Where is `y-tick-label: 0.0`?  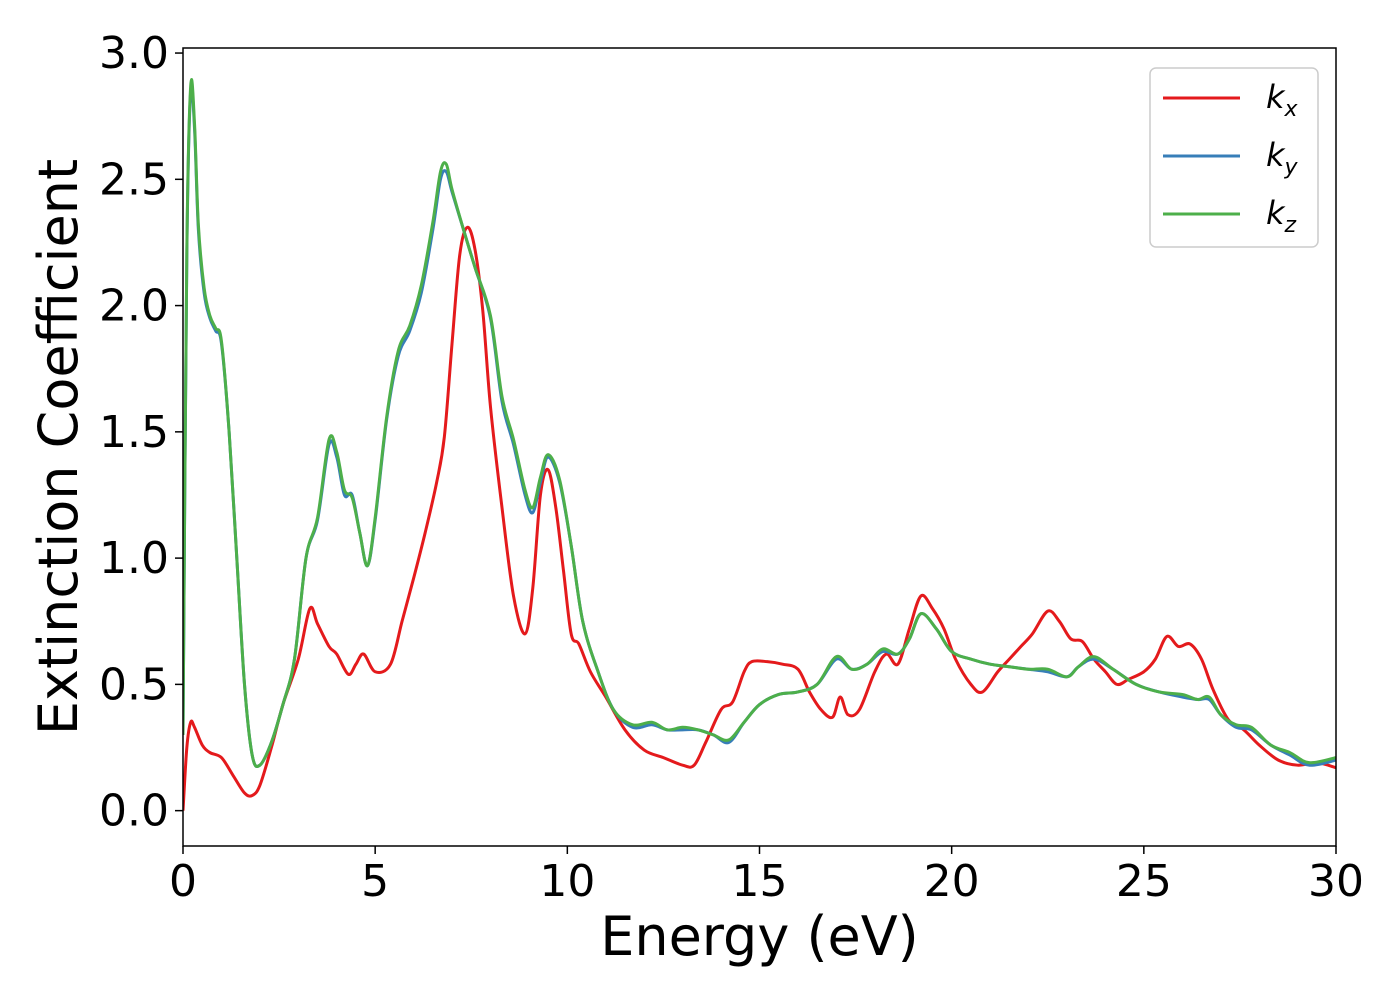
y-tick-label: 0.0 is located at coordinates (134, 811).